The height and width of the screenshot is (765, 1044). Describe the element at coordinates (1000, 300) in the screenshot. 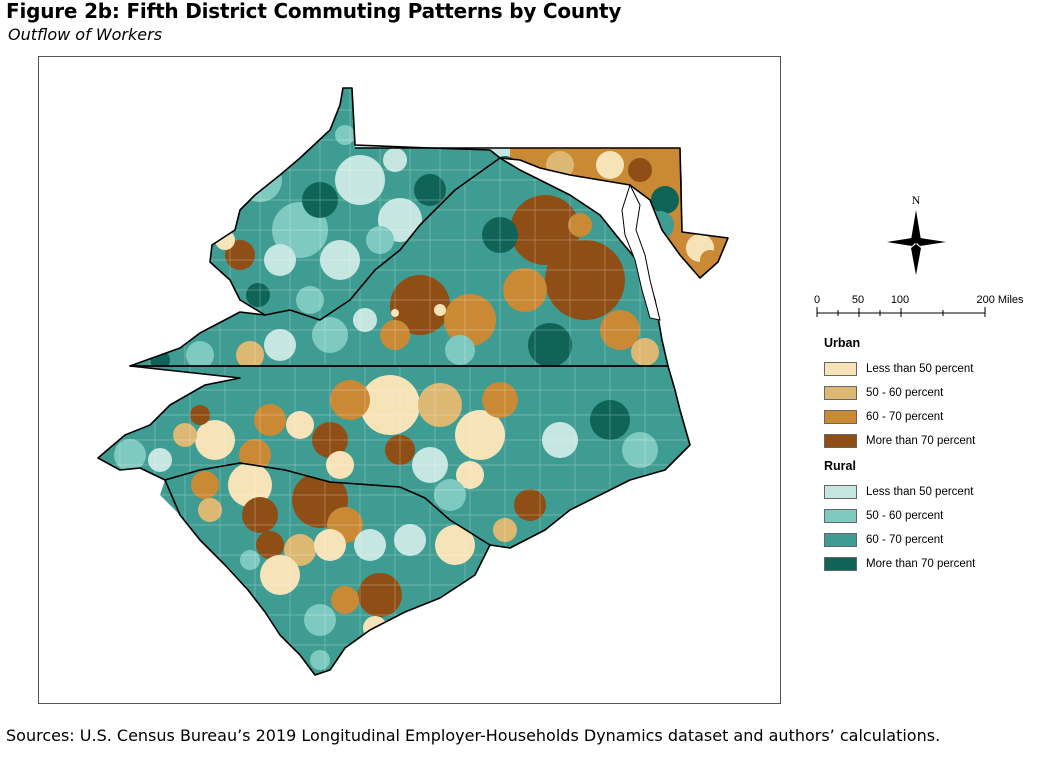

I see `scale-tick-200: 200 Miles` at that location.